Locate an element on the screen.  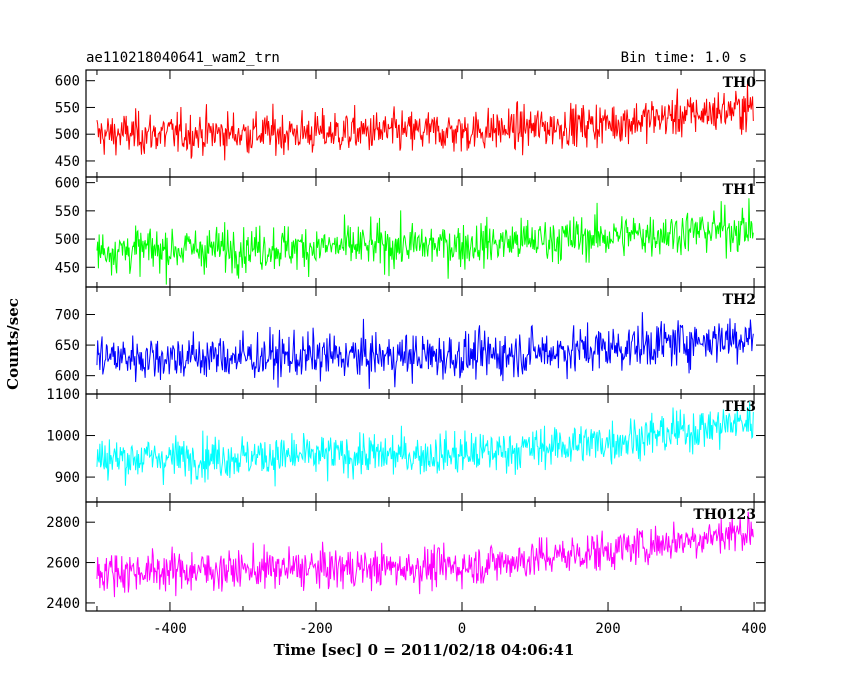
panel-label-th0: TH0 is located at coordinates (740, 83).